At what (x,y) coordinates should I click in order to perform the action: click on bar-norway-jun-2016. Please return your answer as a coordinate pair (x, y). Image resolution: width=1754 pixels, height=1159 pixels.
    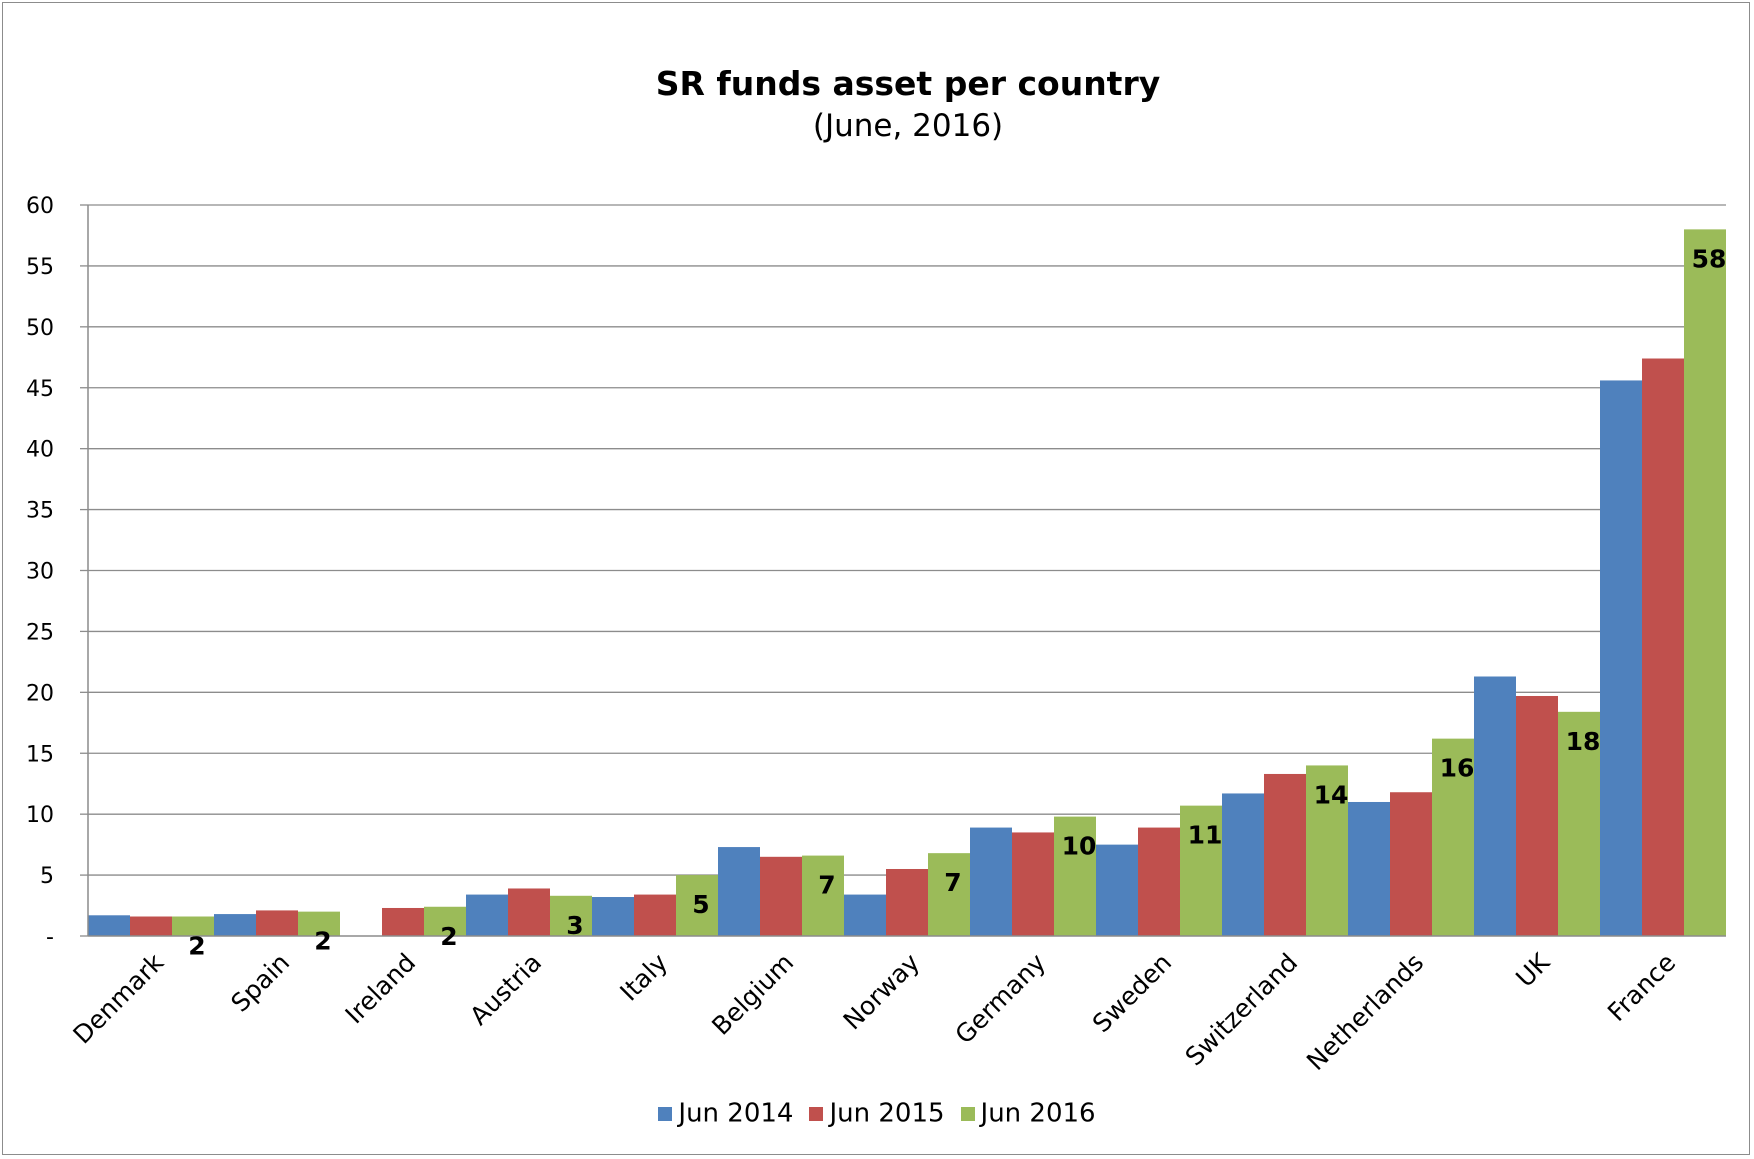
    Looking at the image, I should click on (949, 894).